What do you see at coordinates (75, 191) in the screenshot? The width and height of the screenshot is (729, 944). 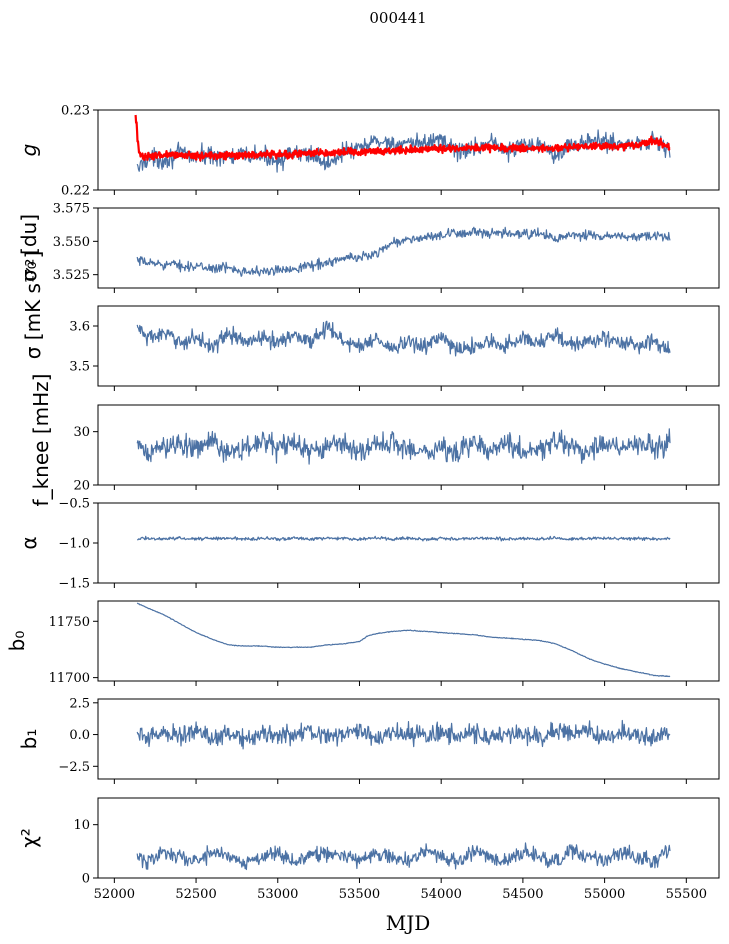 I see `y-tick-label: 0.22` at bounding box center [75, 191].